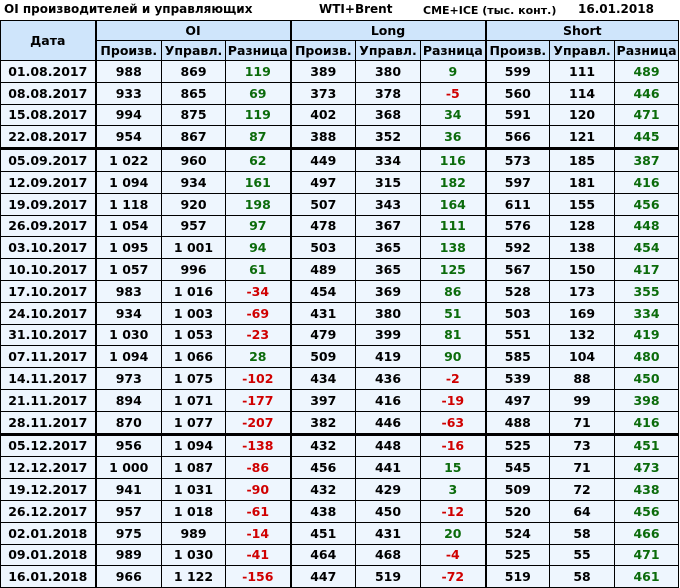 Image resolution: width=680 pixels, height=588 pixels. Describe the element at coordinates (582, 71) in the screenshot. I see `cell-short-manager: 111` at that location.